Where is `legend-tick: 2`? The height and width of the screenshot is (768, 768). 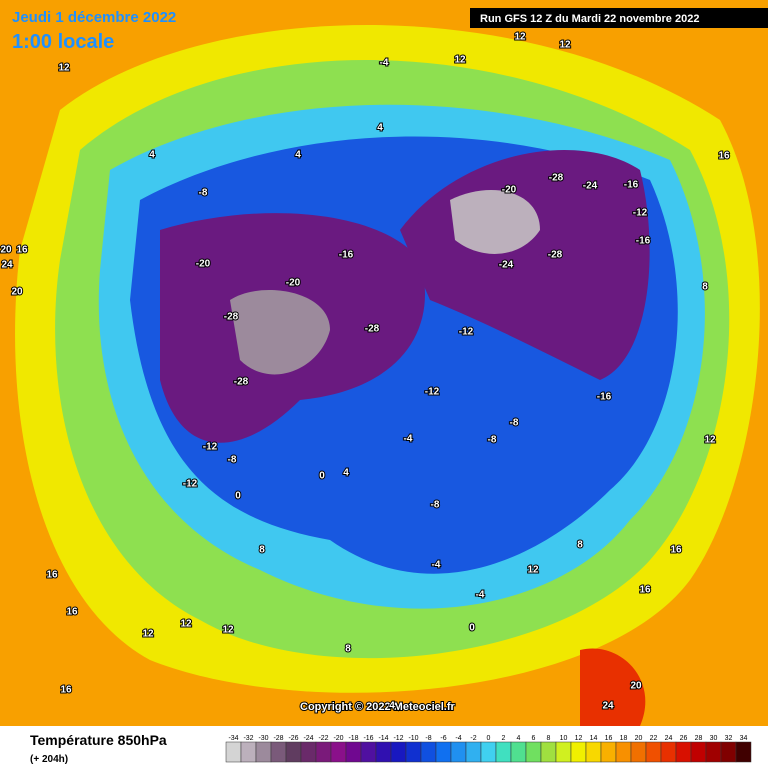
legend-tick: 2 is located at coordinates (504, 738).